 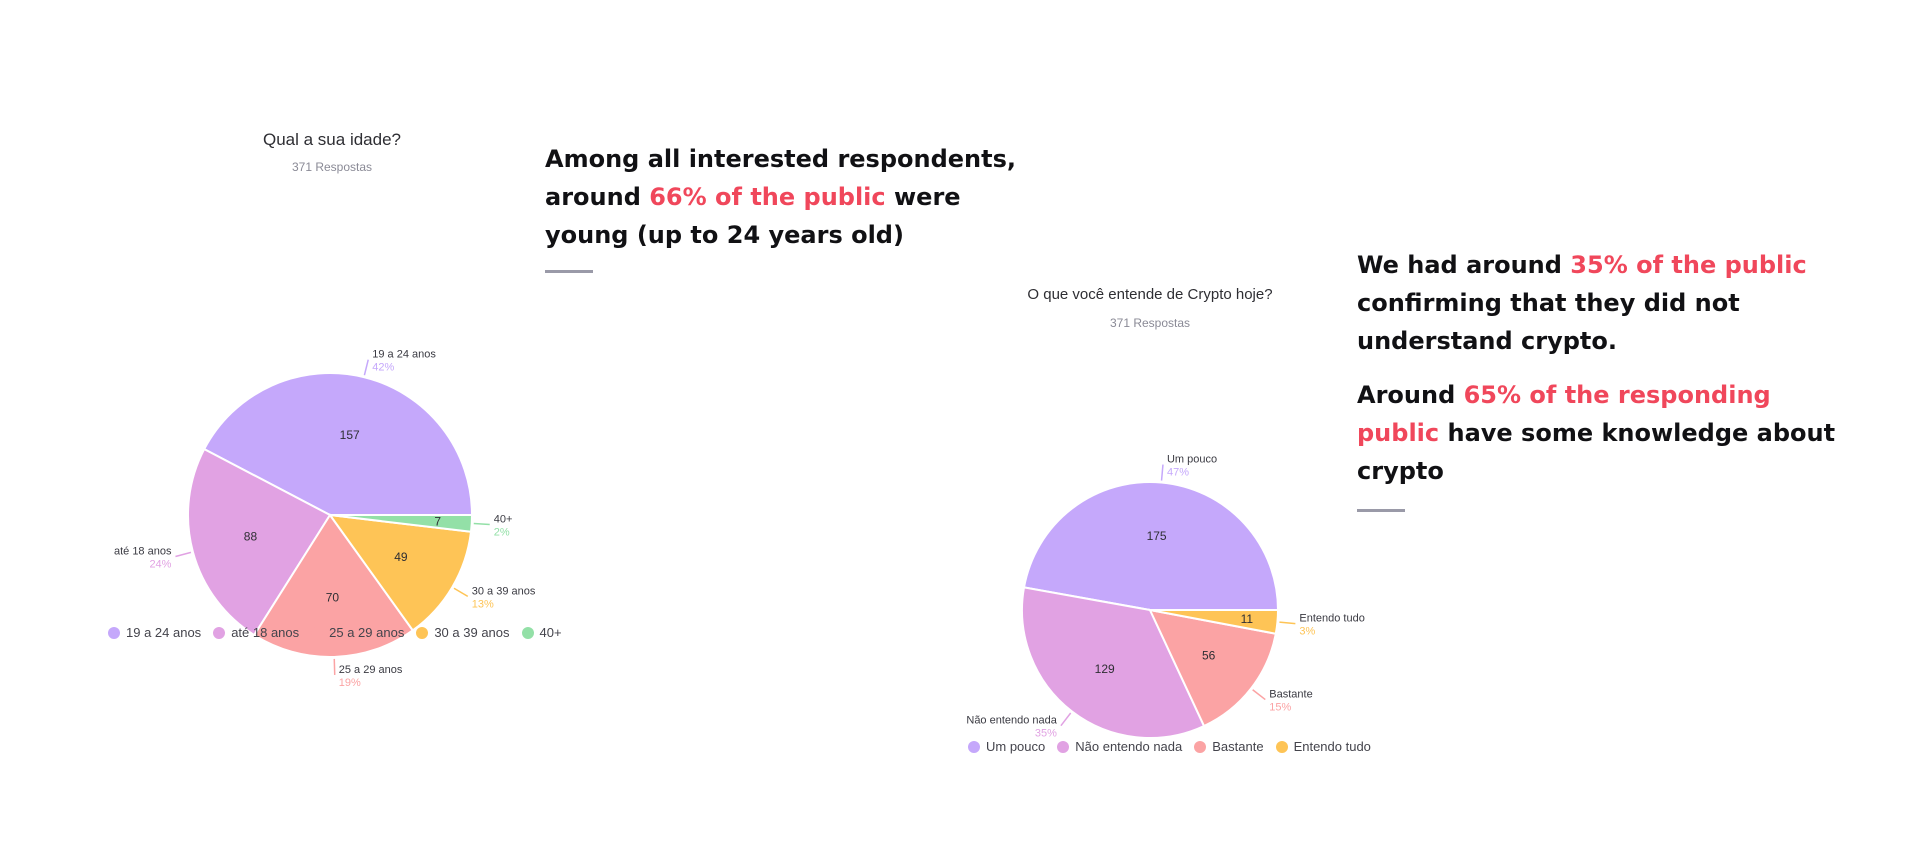 What do you see at coordinates (481, 524) in the screenshot?
I see `leader-line-40plus` at bounding box center [481, 524].